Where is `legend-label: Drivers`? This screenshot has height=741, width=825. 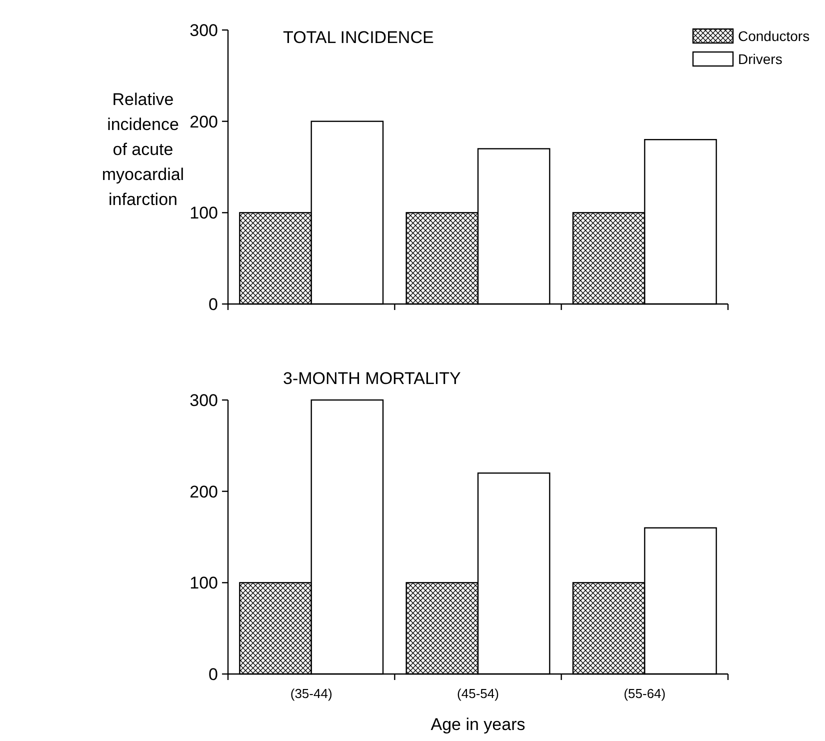 legend-label: Drivers is located at coordinates (760, 58).